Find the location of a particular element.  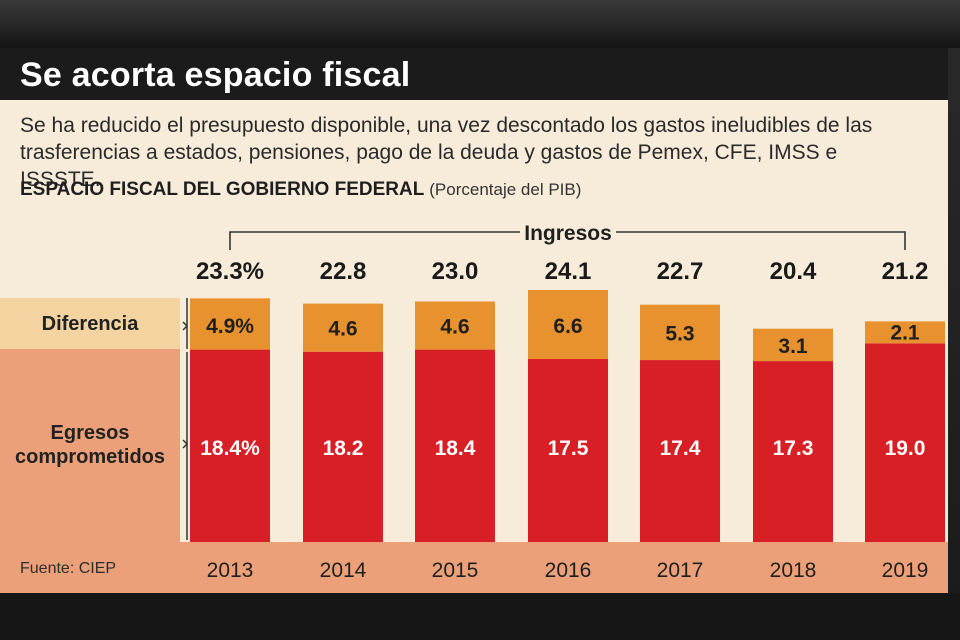

bar-diferencia-2015 is located at coordinates (455, 325).